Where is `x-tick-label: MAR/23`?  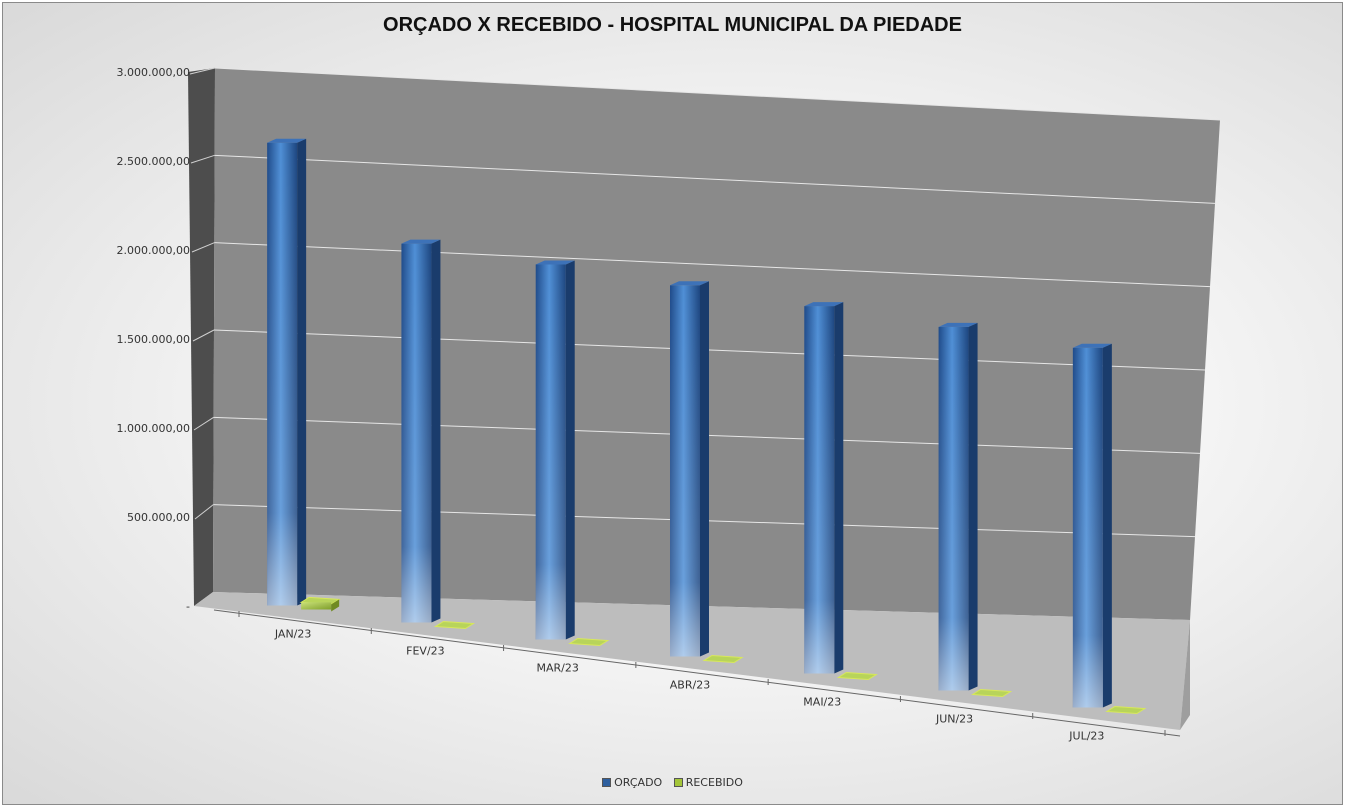 x-tick-label: MAR/23 is located at coordinates (558, 668).